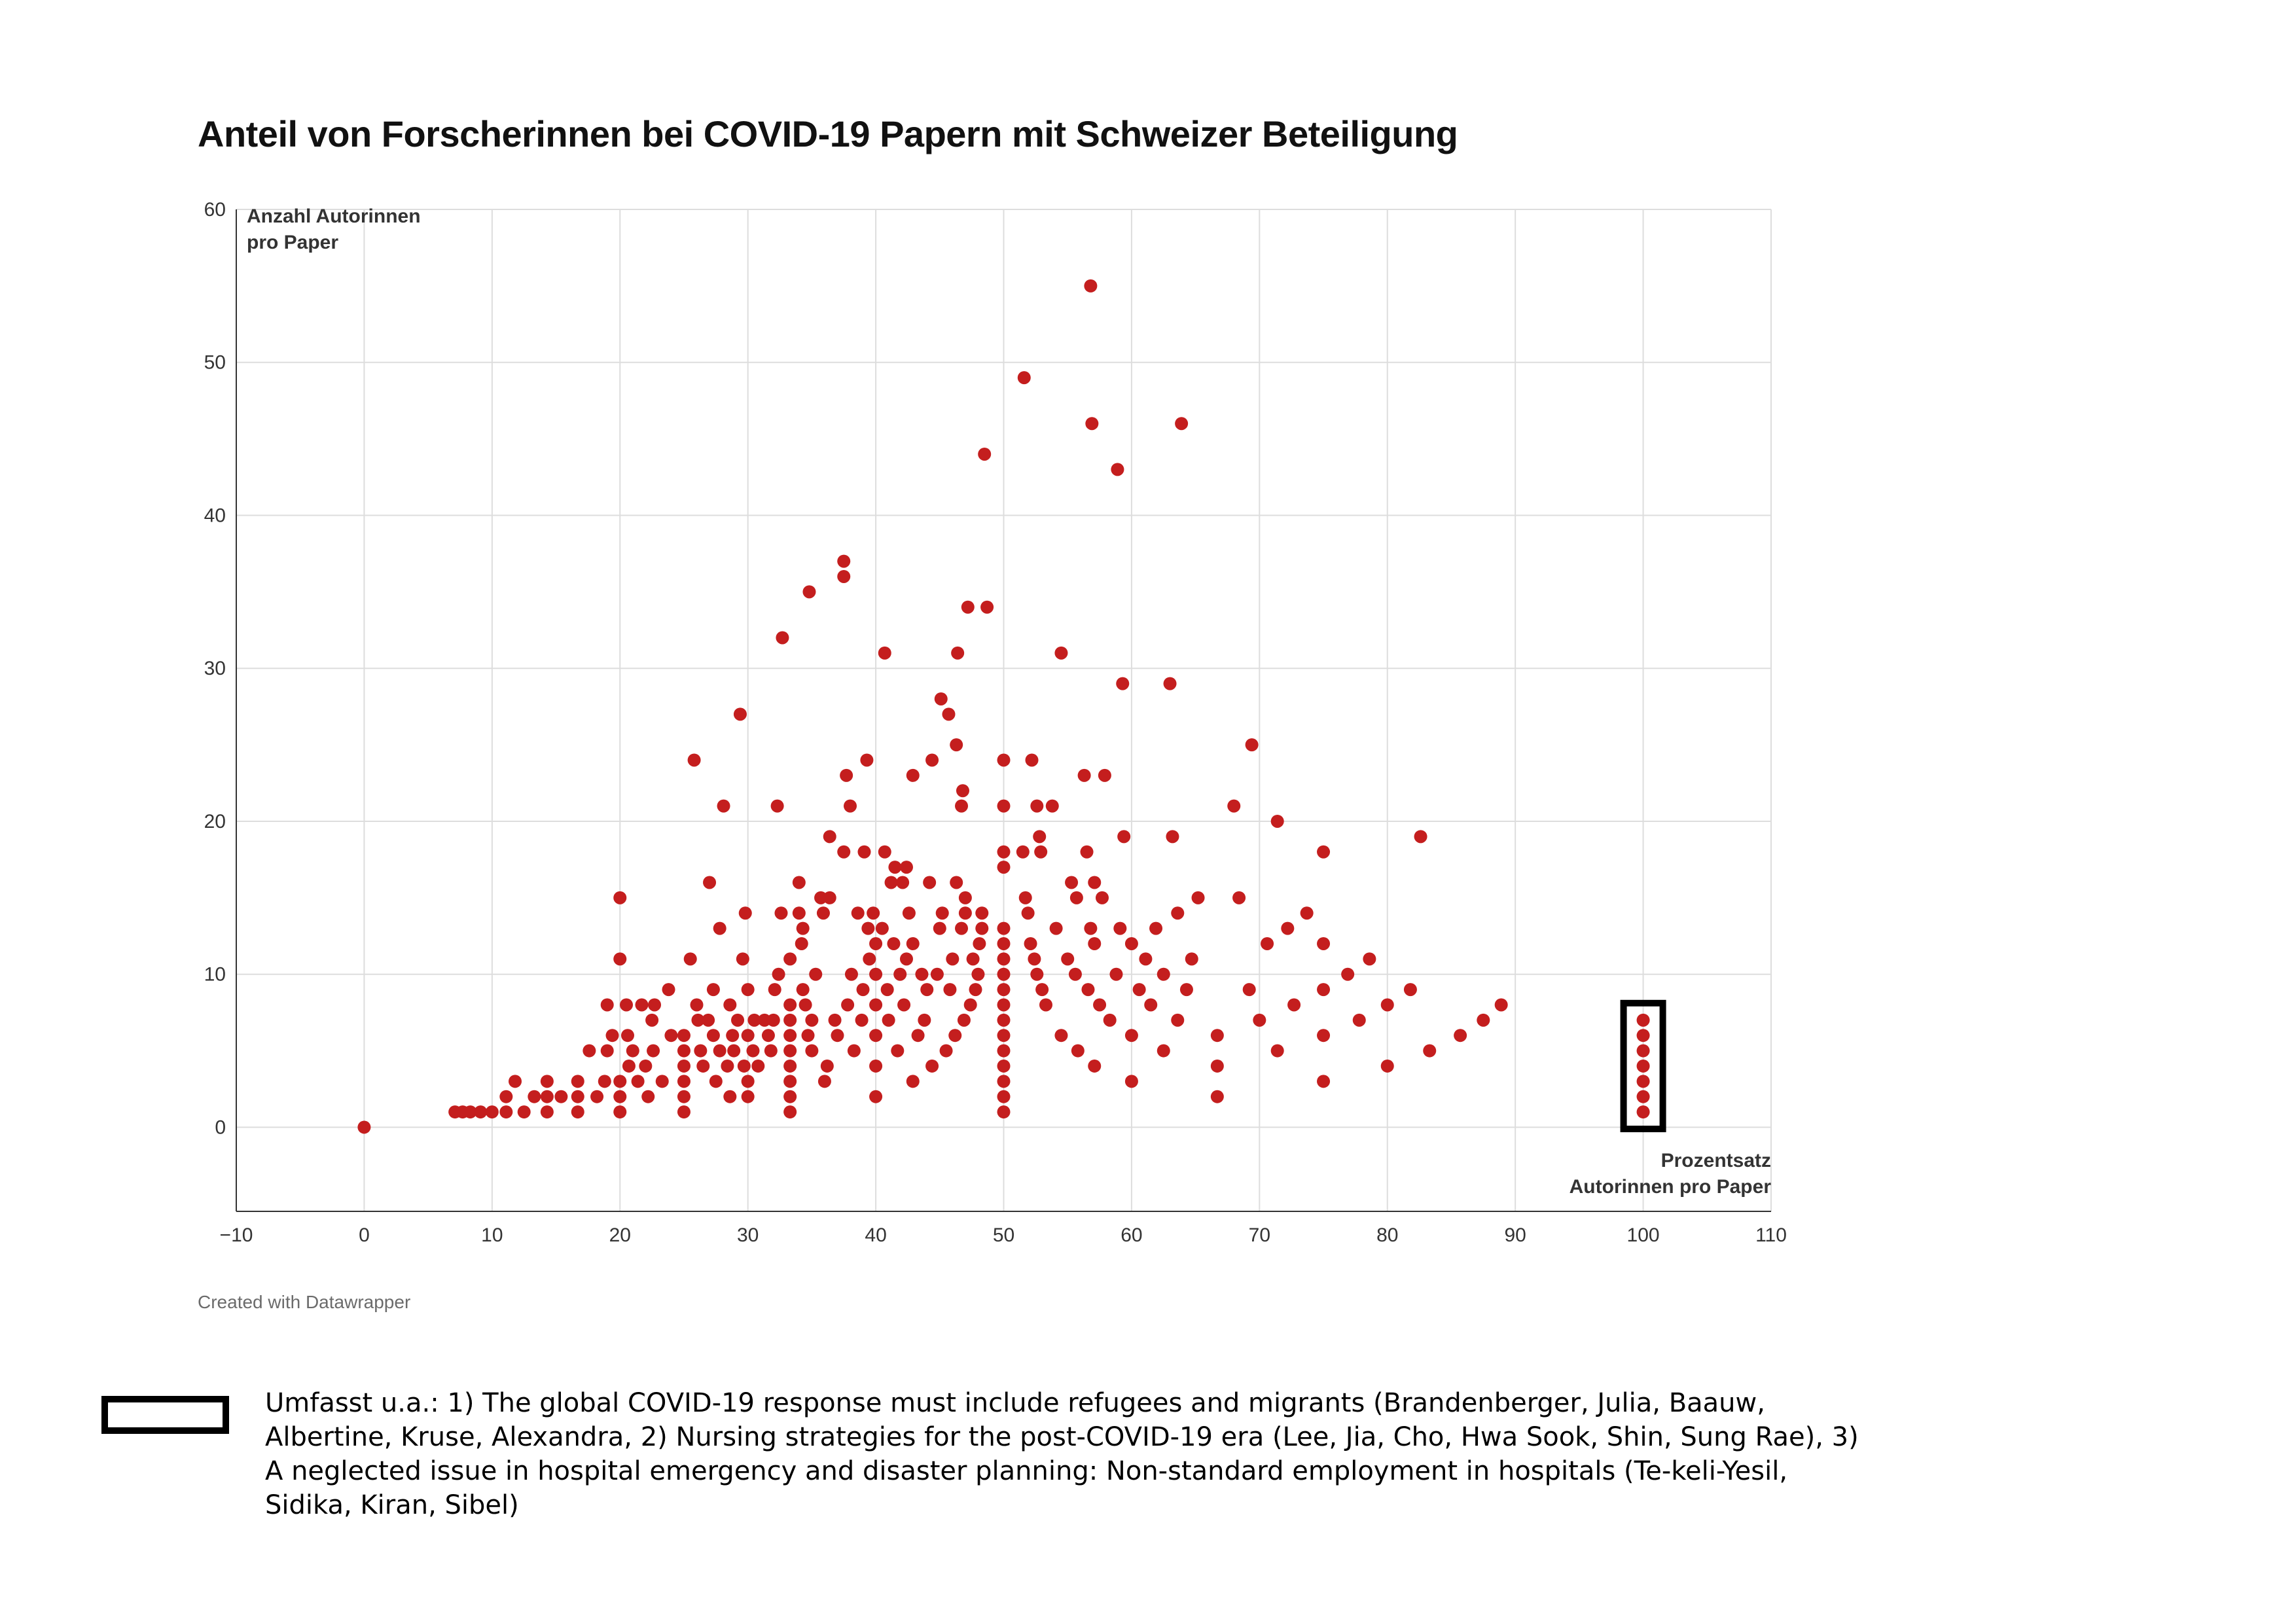 This screenshot has width=2296, height=1623. I want to click on x-tick-label: 40, so click(875, 1235).